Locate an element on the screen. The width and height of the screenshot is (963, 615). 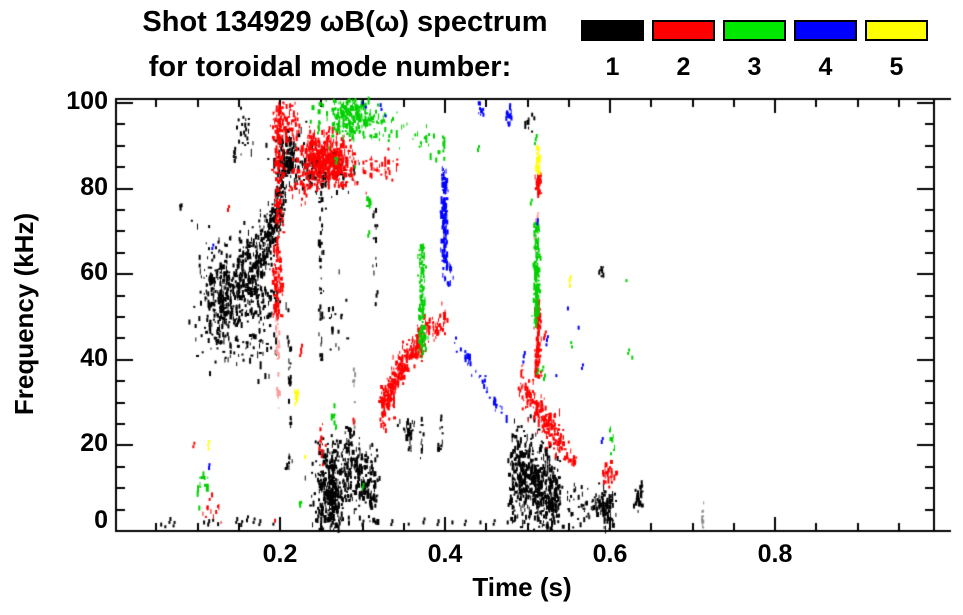
legend-item-mode-2: 2 is located at coordinates (683, 50).